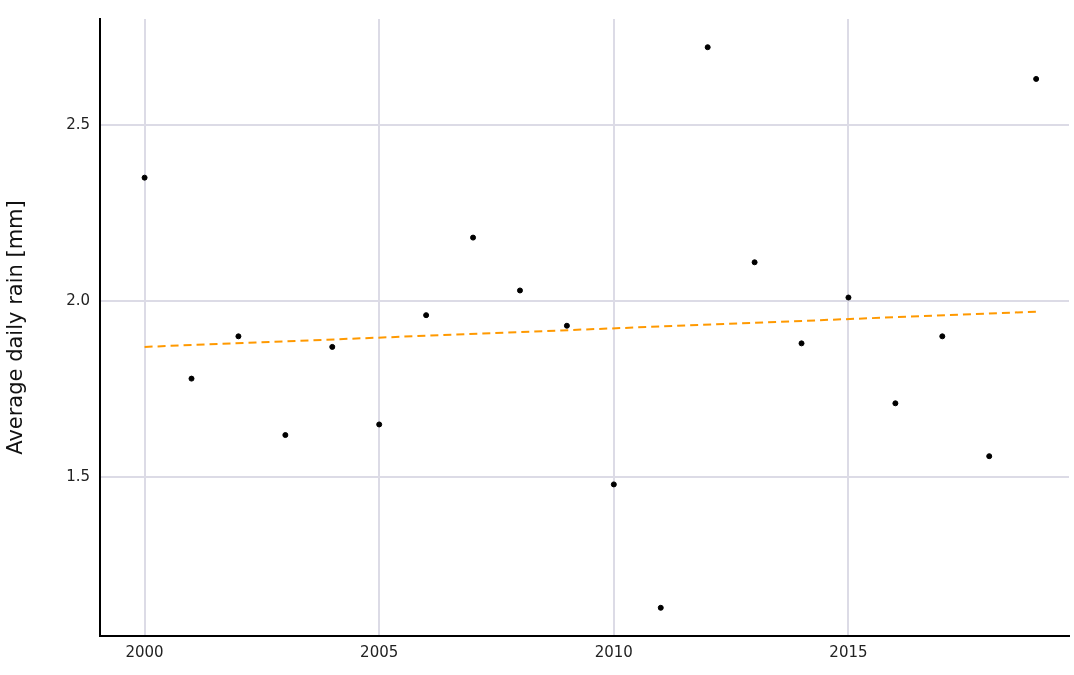 This screenshot has height=675, width=1074. Describe the element at coordinates (379, 651) in the screenshot. I see `x-tick-label: 2005` at that location.